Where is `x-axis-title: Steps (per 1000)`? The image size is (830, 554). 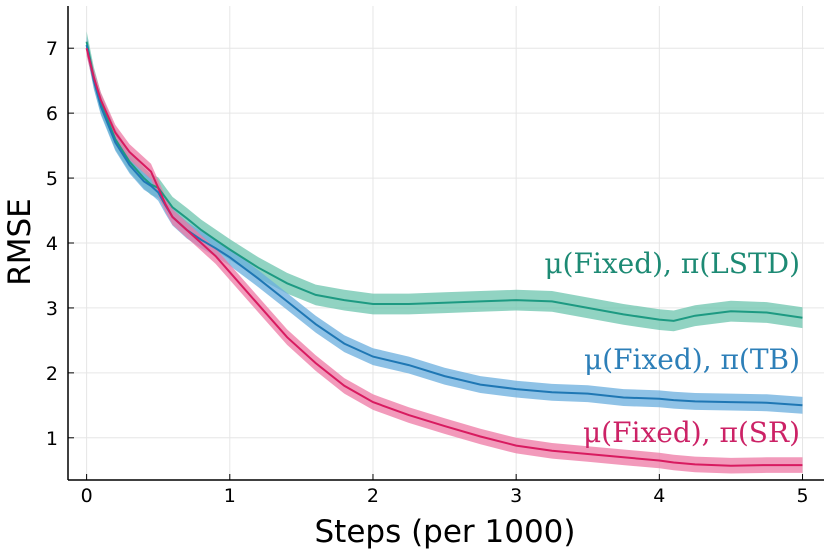
x-axis-title: Steps (per 1000) is located at coordinates (444, 532).